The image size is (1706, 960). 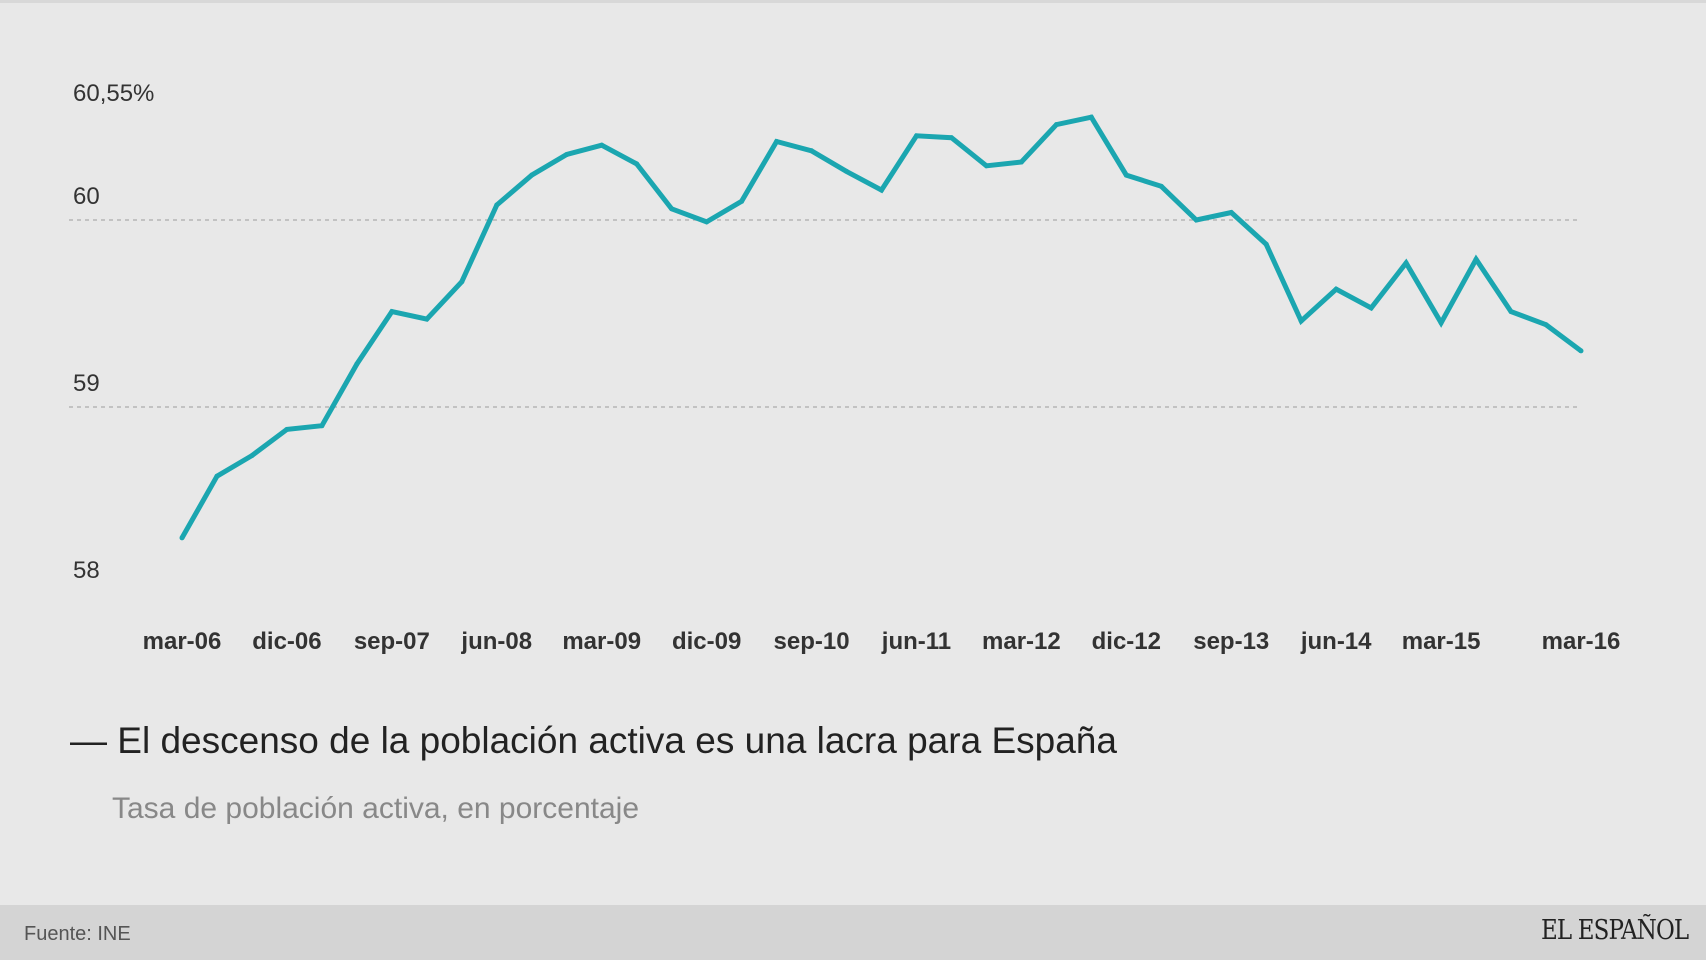 What do you see at coordinates (77, 934) in the screenshot?
I see `source-label: Fuente: INE` at bounding box center [77, 934].